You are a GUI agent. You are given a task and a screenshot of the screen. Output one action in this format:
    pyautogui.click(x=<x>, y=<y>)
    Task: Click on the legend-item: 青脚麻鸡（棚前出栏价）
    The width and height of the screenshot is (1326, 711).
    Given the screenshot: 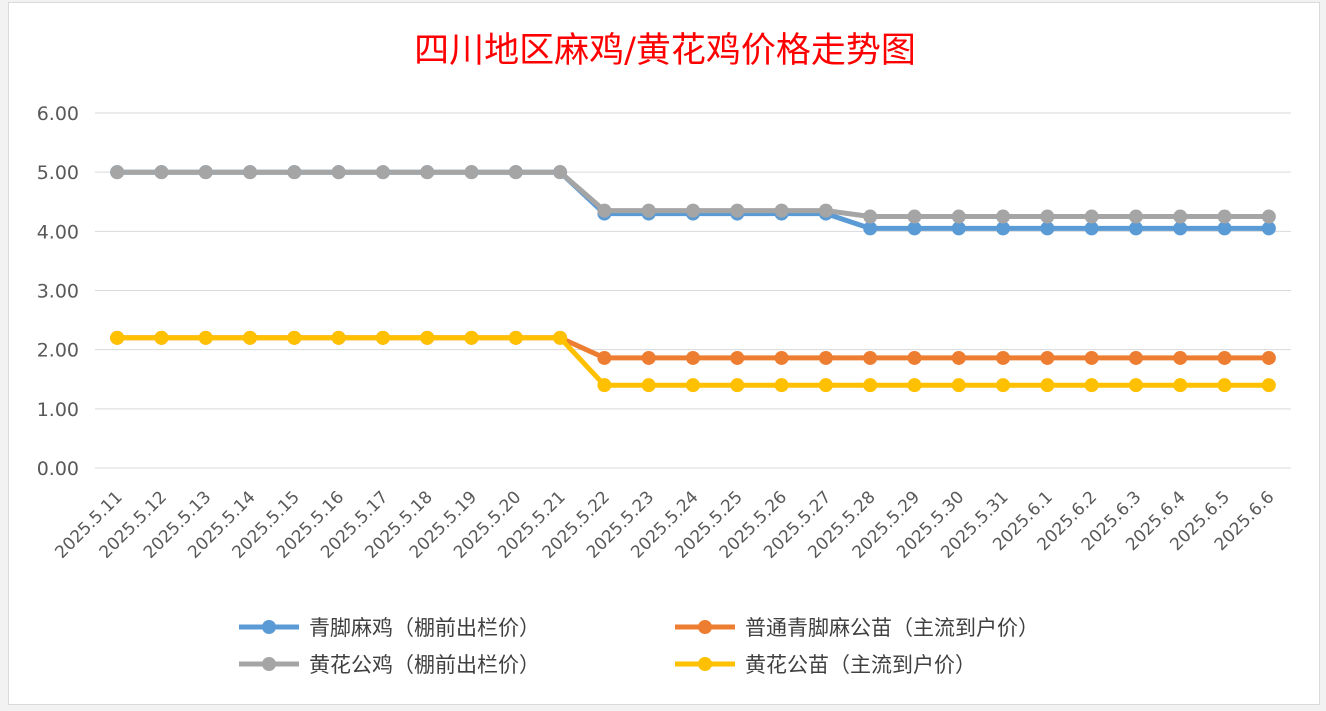 What is the action you would take?
    pyautogui.click(x=389, y=628)
    